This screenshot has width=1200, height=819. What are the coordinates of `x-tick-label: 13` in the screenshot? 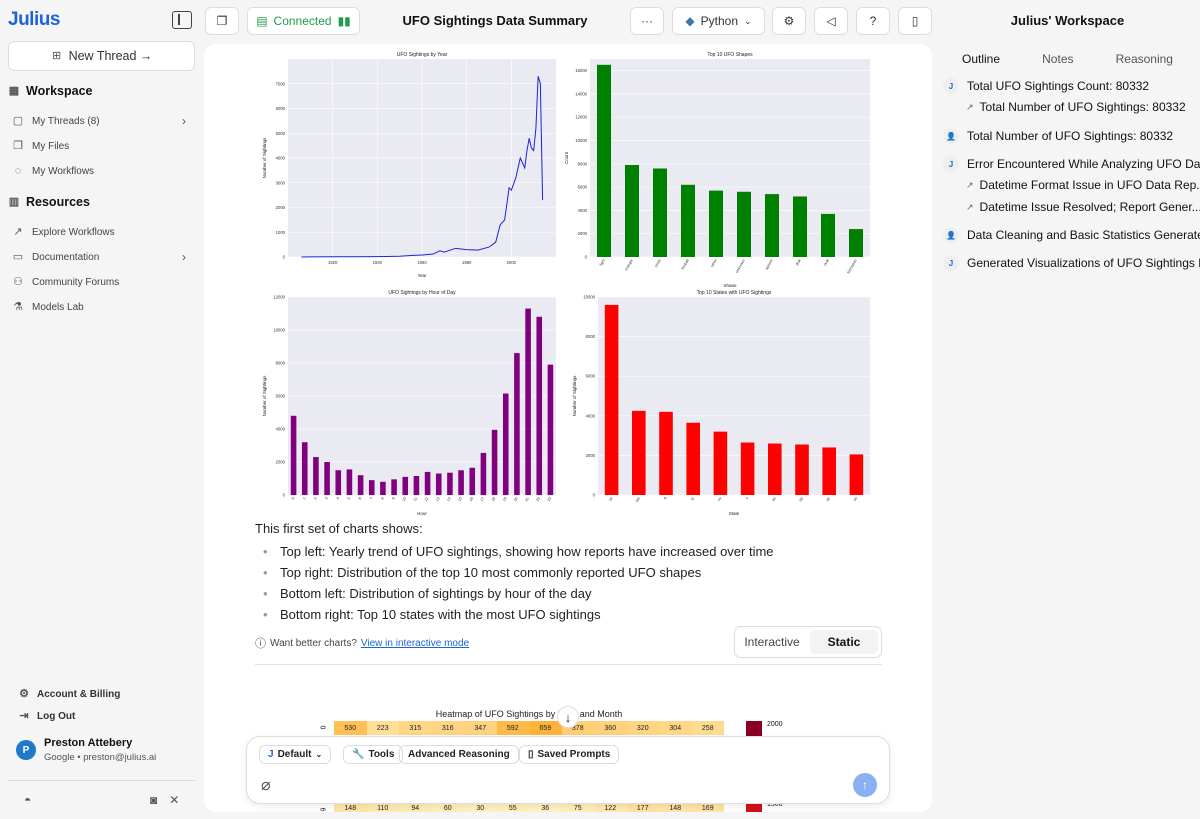 It's located at (438, 500).